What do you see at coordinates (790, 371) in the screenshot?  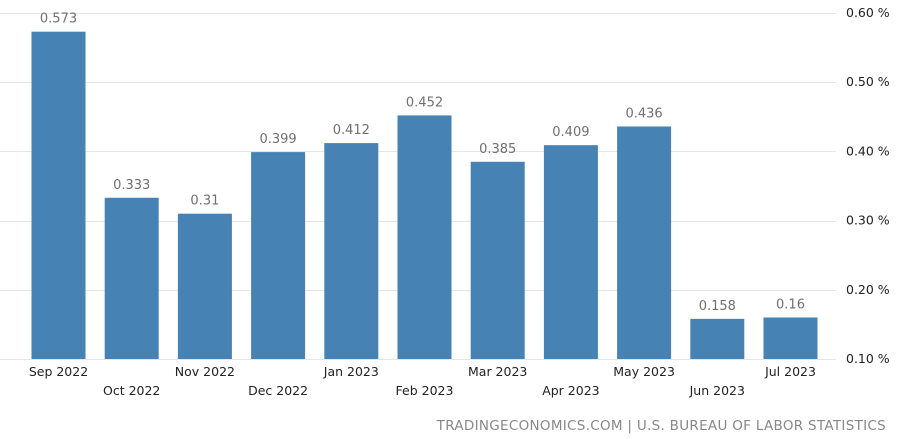 I see `x-tick-label: Jul 2023` at bounding box center [790, 371].